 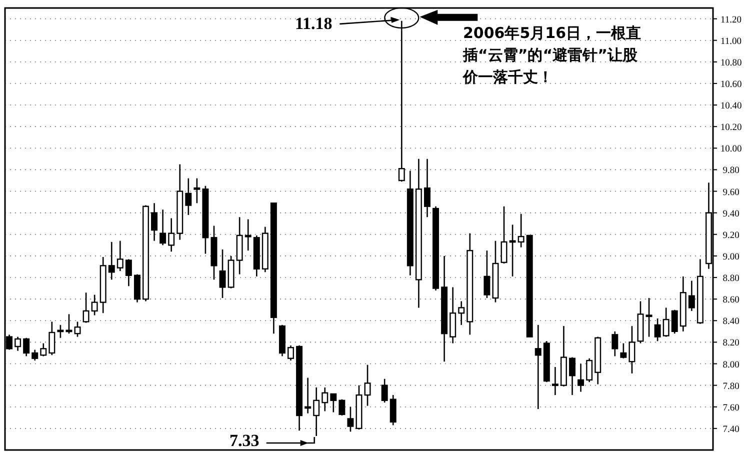 I want to click on y-tick-label: 8.80, so click(x=731, y=279).